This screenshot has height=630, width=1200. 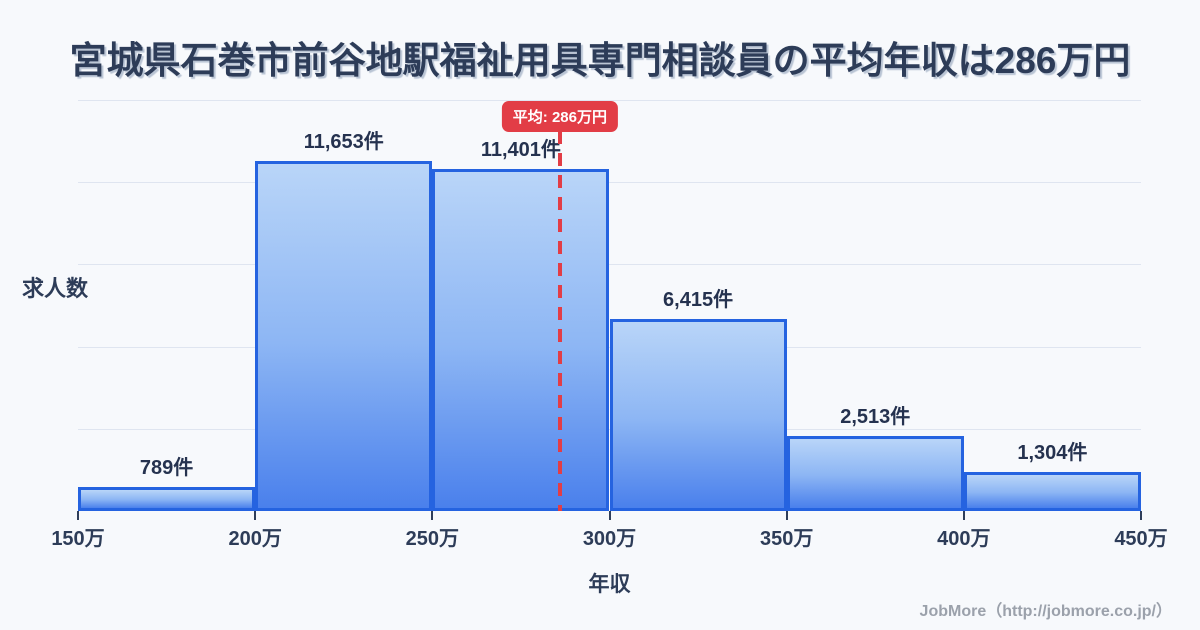 I want to click on x-tick-label: 150万, so click(x=78, y=539).